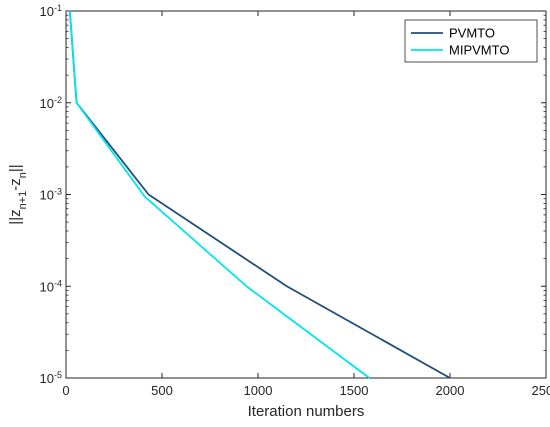  Describe the element at coordinates (472, 33) in the screenshot. I see `legend-label-pvmto: PVMTO` at that location.